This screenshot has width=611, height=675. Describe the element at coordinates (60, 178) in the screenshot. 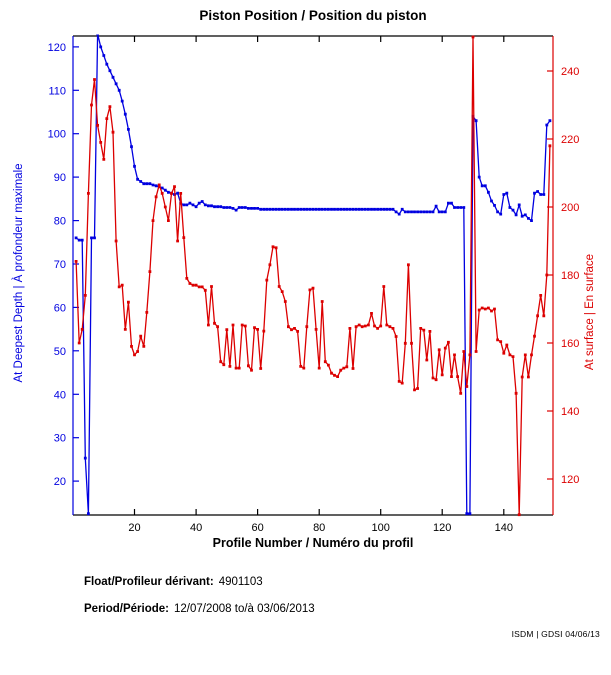

I see `svg-text: 90` at that location.